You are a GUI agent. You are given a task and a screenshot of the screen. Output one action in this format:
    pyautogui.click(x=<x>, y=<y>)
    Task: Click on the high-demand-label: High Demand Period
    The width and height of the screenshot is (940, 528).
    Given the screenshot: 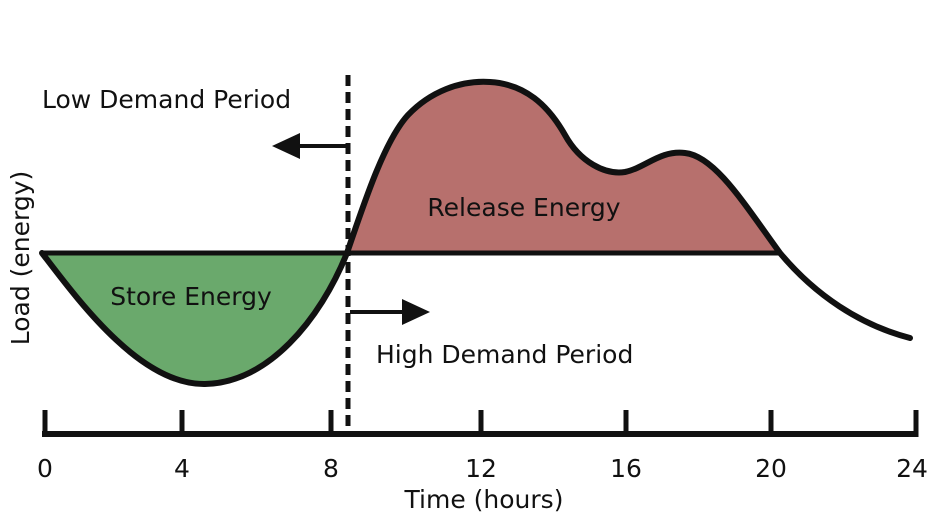 What is the action you would take?
    pyautogui.click(x=504, y=354)
    